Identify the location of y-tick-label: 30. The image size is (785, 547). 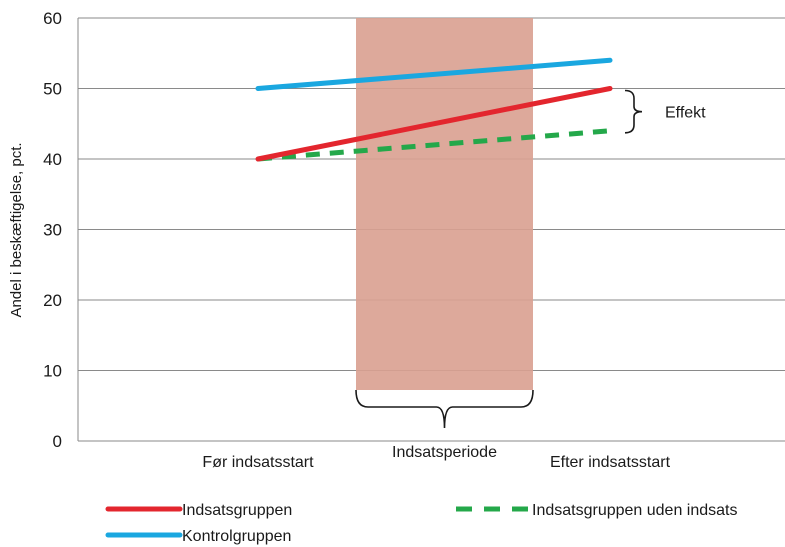
(52, 230).